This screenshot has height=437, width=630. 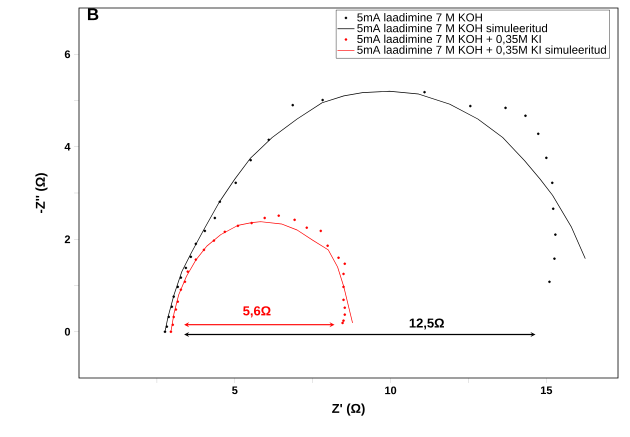 What do you see at coordinates (235, 390) in the screenshot?
I see `x-tick-label: 5` at bounding box center [235, 390].